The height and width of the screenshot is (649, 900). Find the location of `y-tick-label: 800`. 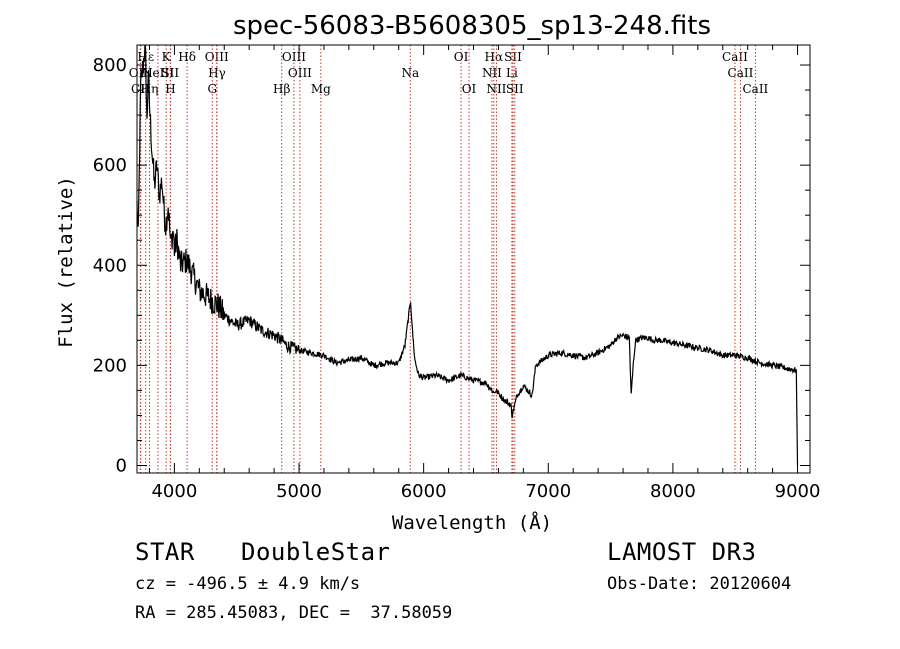

y-tick-label: 800 is located at coordinates (110, 65).